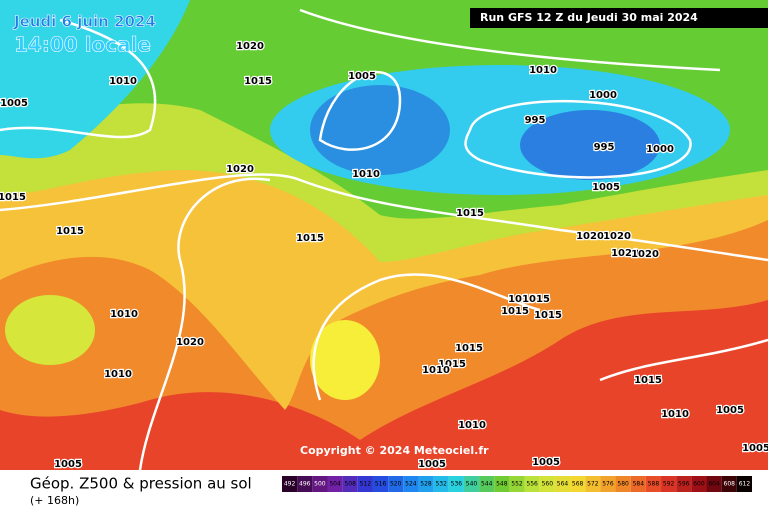 The height and width of the screenshot is (516, 768). I want to click on scale-label: 608, so click(730, 484).